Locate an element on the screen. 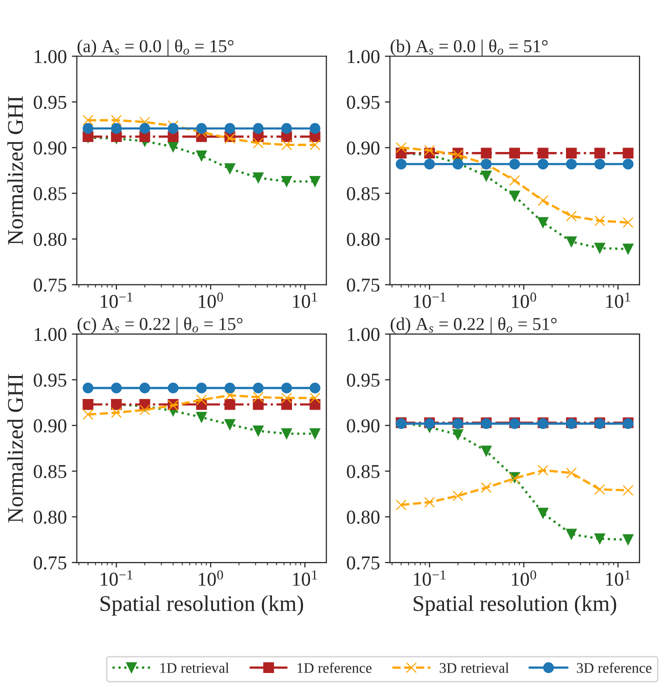  legend-label: 3D reference is located at coordinates (614, 667).